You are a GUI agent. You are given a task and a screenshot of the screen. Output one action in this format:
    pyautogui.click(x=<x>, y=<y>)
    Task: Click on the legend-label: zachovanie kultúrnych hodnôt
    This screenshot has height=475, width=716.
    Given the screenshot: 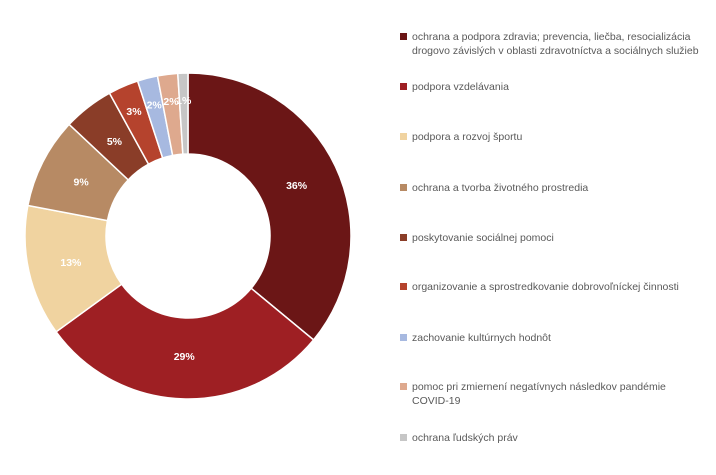 What is the action you would take?
    pyautogui.click(x=481, y=338)
    